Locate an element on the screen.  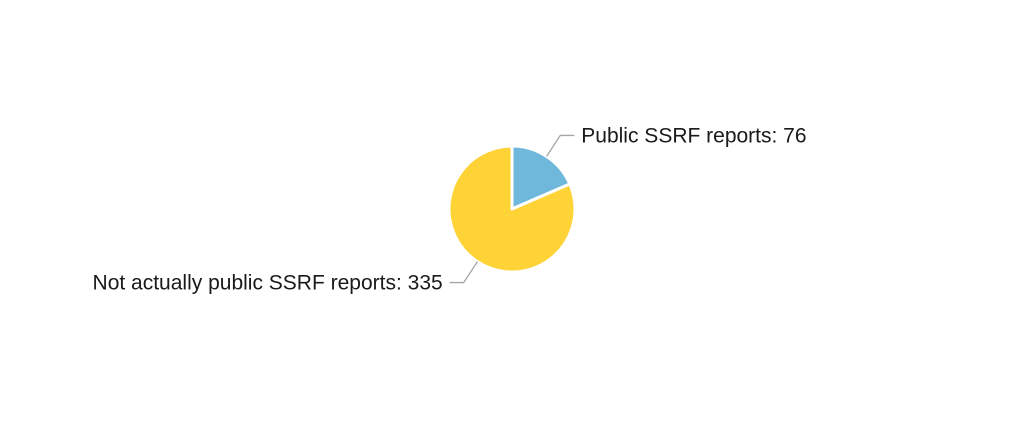
pie-slice-not-actually-public-ssrf-reports is located at coordinates (512, 209).